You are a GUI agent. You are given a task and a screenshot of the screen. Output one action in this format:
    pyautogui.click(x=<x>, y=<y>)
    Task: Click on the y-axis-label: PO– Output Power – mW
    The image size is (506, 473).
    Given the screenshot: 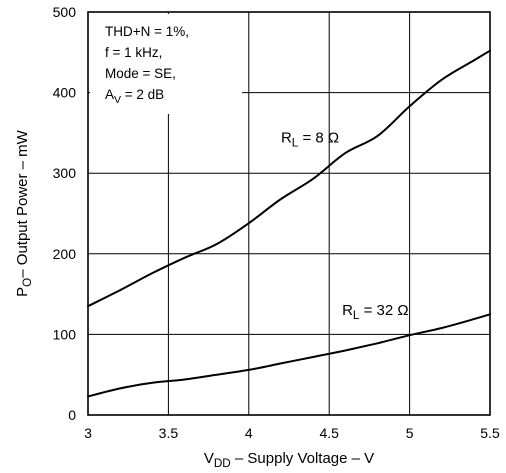 What is the action you would take?
    pyautogui.click(x=24, y=213)
    